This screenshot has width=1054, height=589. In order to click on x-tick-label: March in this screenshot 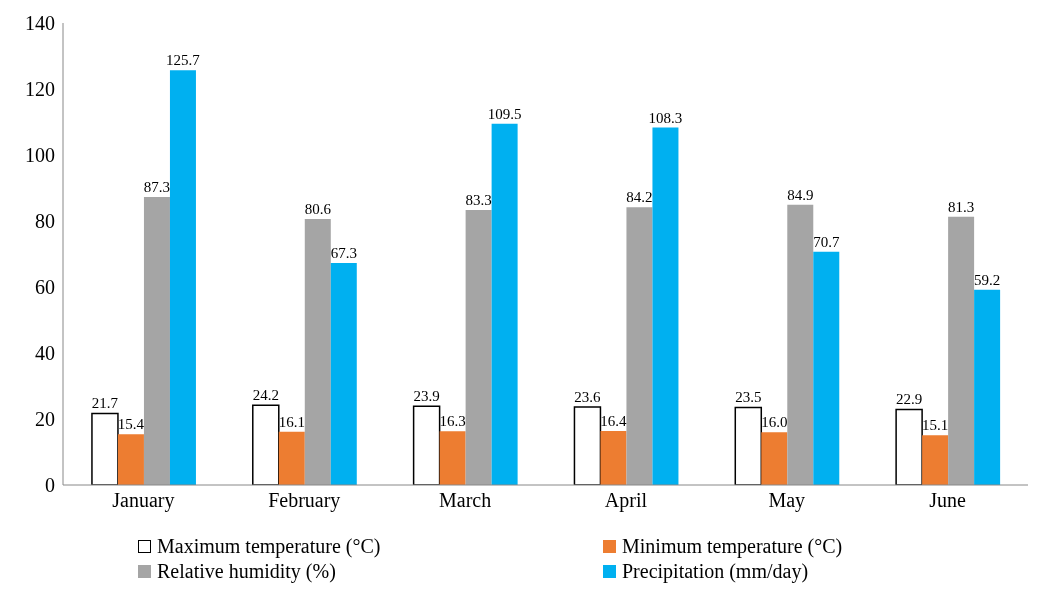, I will do `click(465, 500)`.